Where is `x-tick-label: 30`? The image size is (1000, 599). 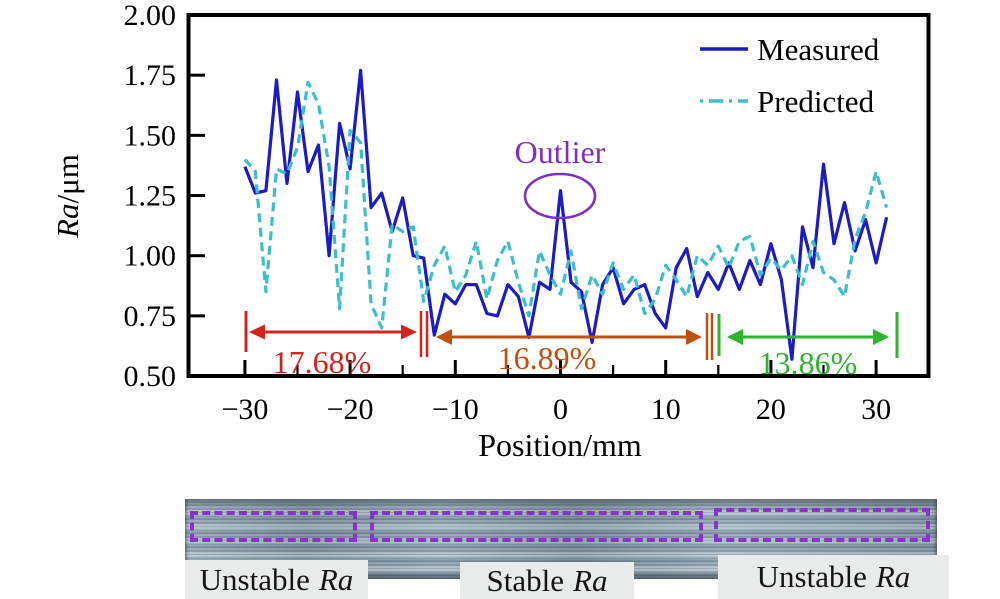 x-tick-label: 30 is located at coordinates (876, 409).